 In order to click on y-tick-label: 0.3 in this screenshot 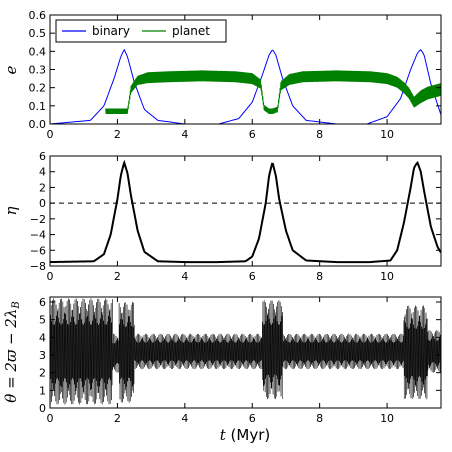, I will do `click(38, 70)`.